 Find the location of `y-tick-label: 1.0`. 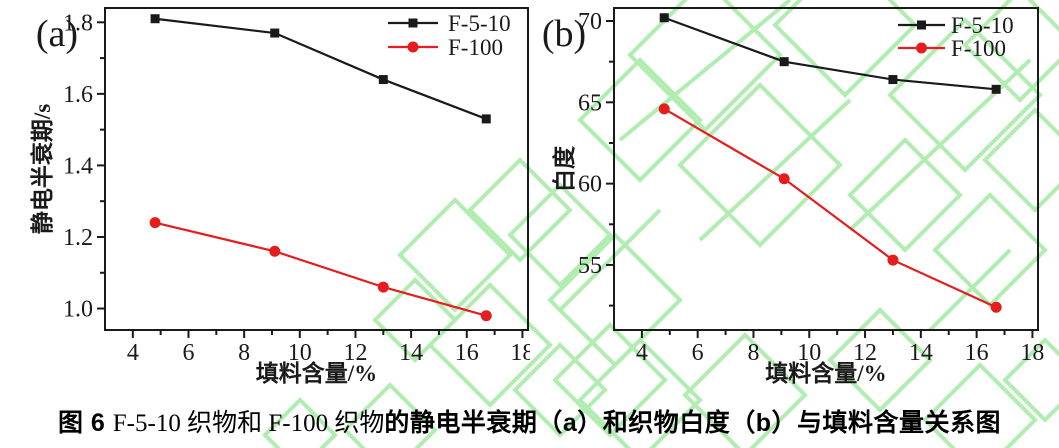

y-tick-label: 1.0 is located at coordinates (78, 310).